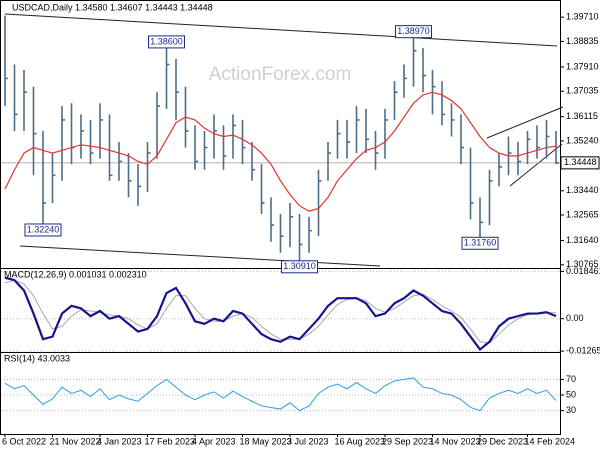 The width and height of the screenshot is (600, 450). I want to click on annotation-label: 1.30910, so click(299, 266).